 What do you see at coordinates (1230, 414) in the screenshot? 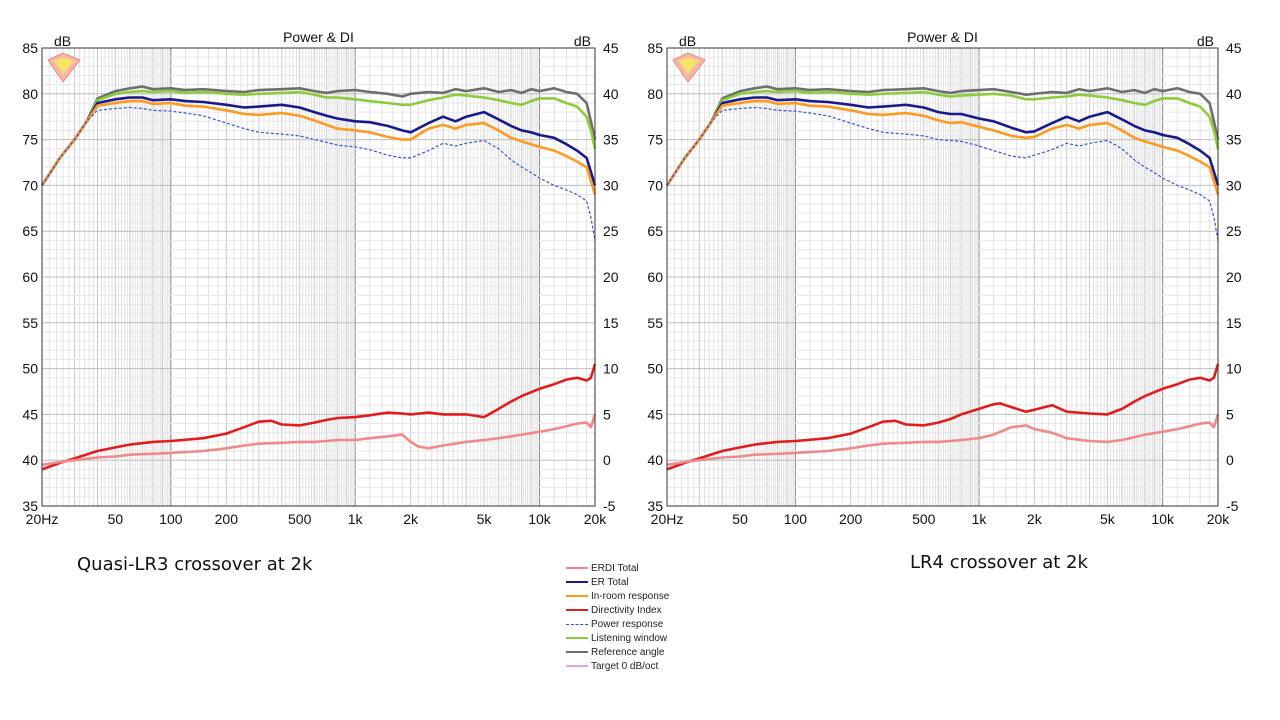
I see `chart2-y-tick-right: 5` at bounding box center [1230, 414].